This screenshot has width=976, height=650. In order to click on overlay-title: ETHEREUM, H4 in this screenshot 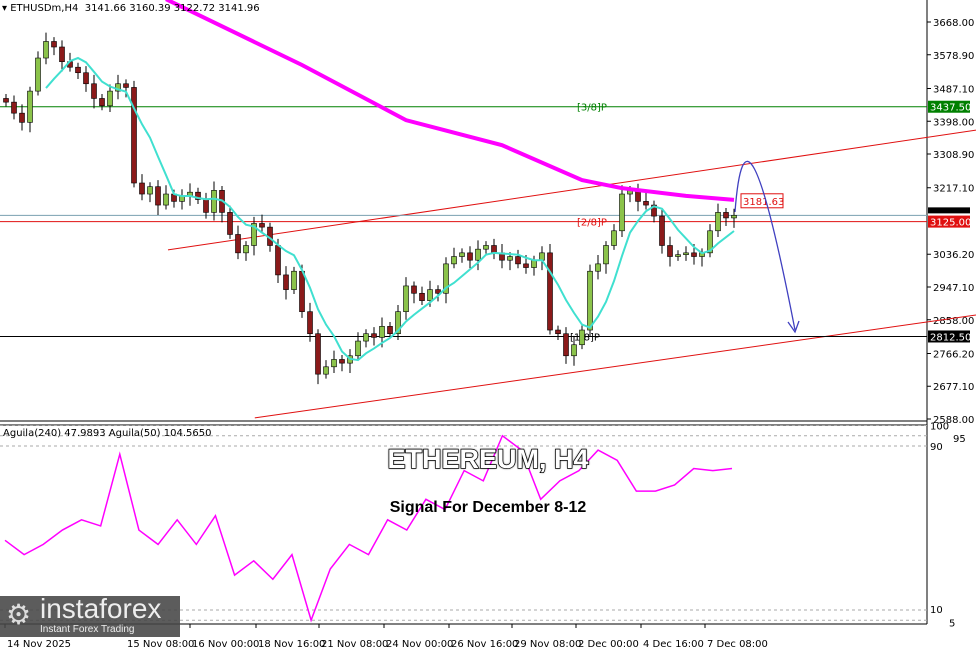, I will do `click(488, 459)`.